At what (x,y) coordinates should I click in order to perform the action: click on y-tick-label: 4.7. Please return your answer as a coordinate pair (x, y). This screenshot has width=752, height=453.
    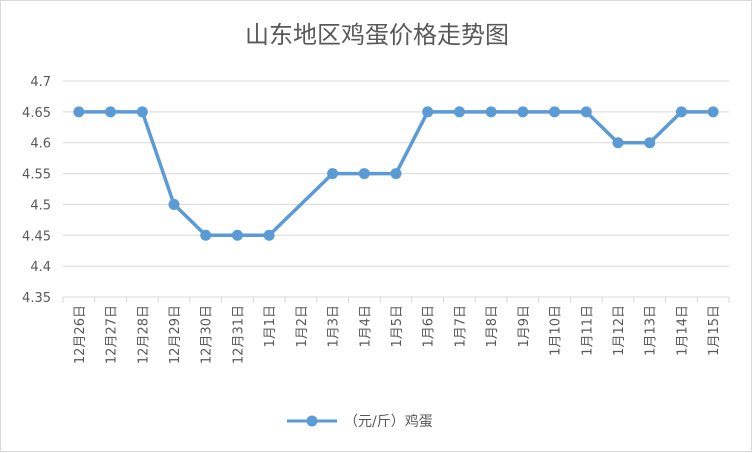
    Looking at the image, I should click on (40, 82).